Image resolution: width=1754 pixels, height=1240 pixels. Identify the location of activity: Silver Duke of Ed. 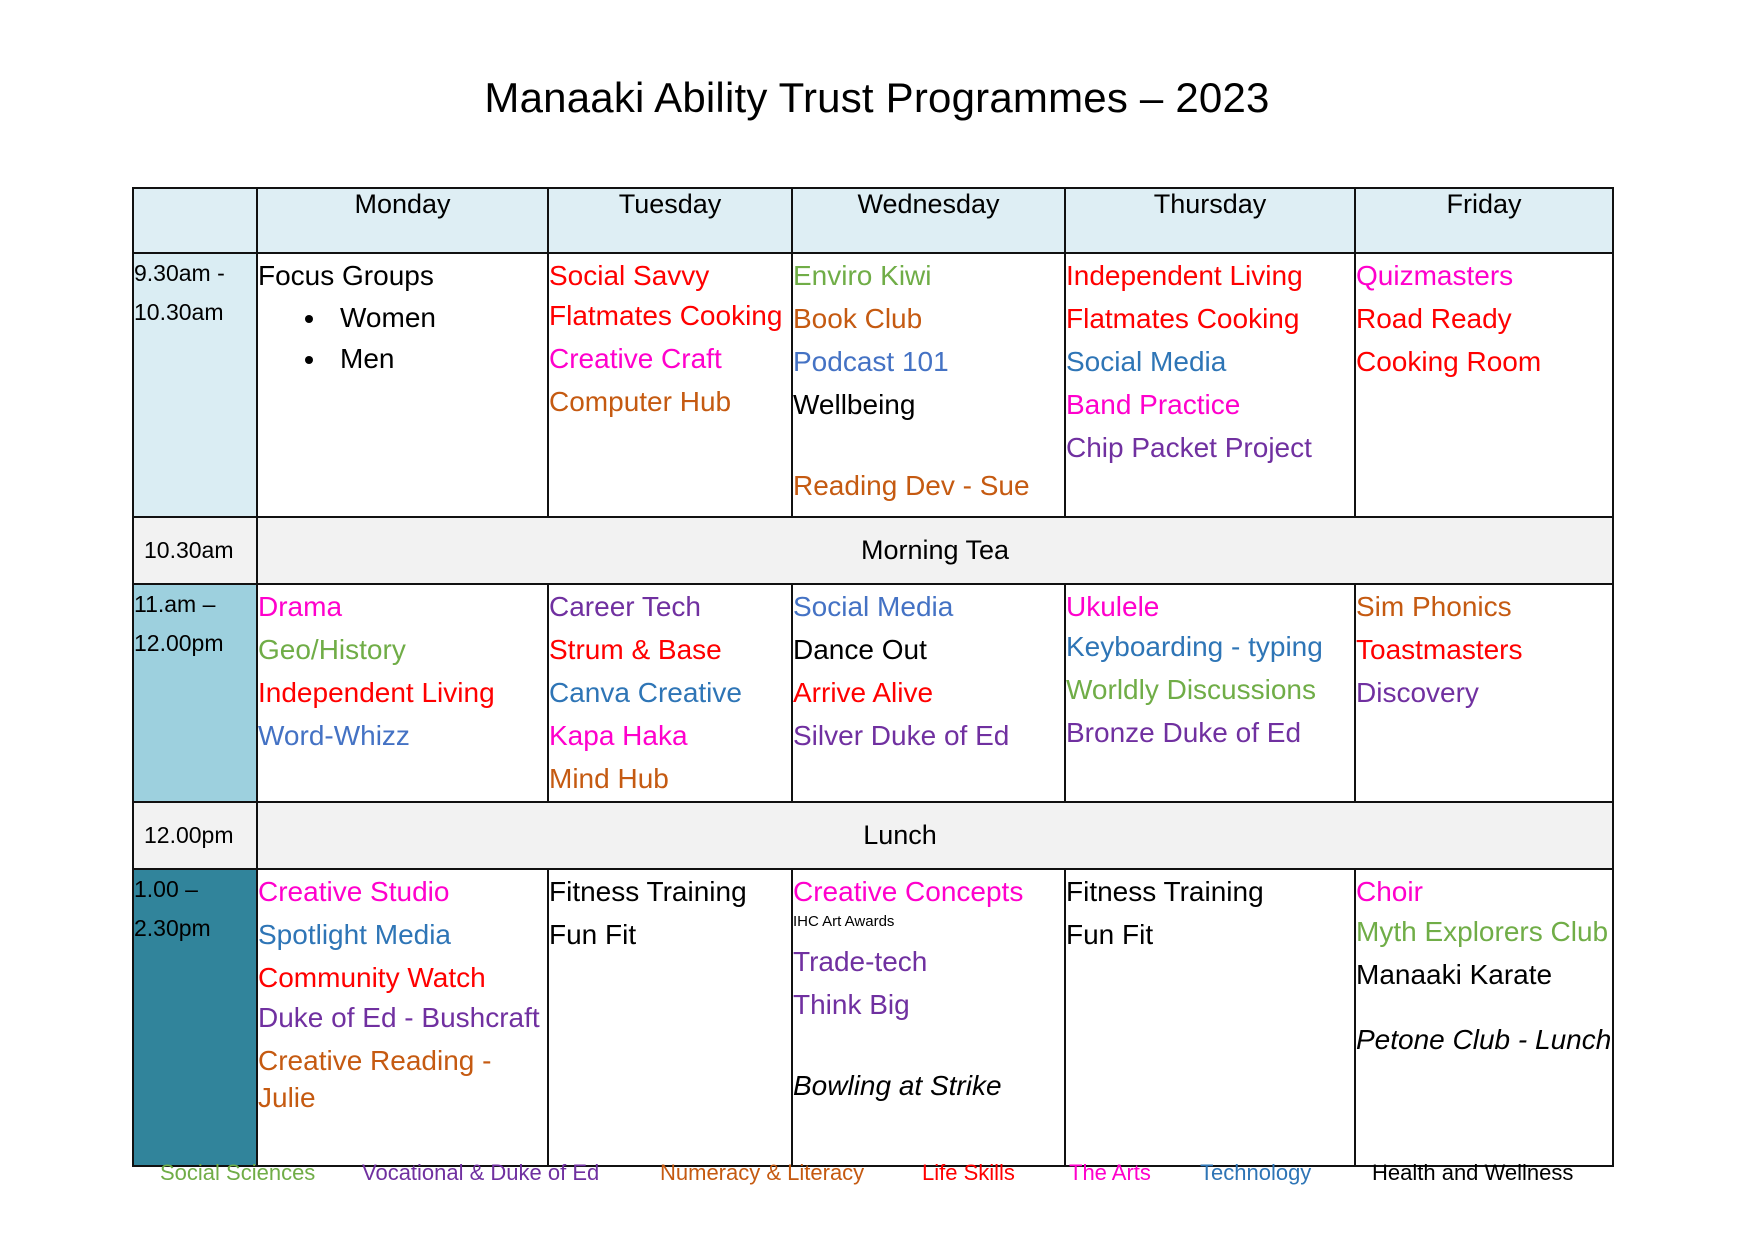
(901, 735).